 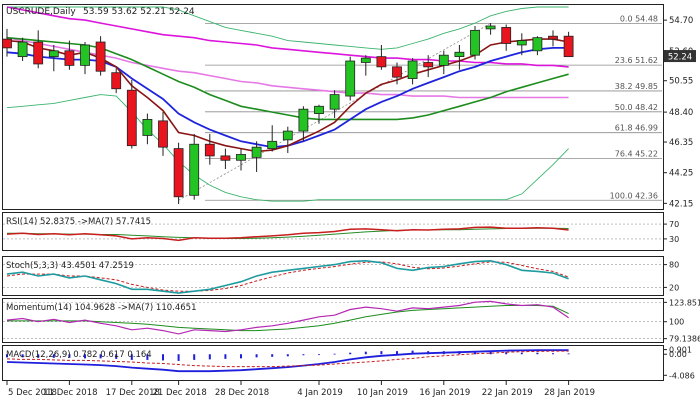 What do you see at coordinates (70, 393) in the screenshot?
I see `x-tick-label: 11 Dec 2018` at bounding box center [70, 393].